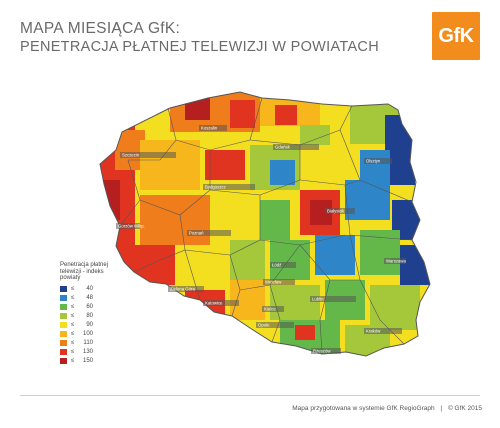 Image resolution: width=500 pixels, height=428 pixels. Describe the element at coordinates (318, 299) in the screenshot. I see `city-label: Lublin` at that location.